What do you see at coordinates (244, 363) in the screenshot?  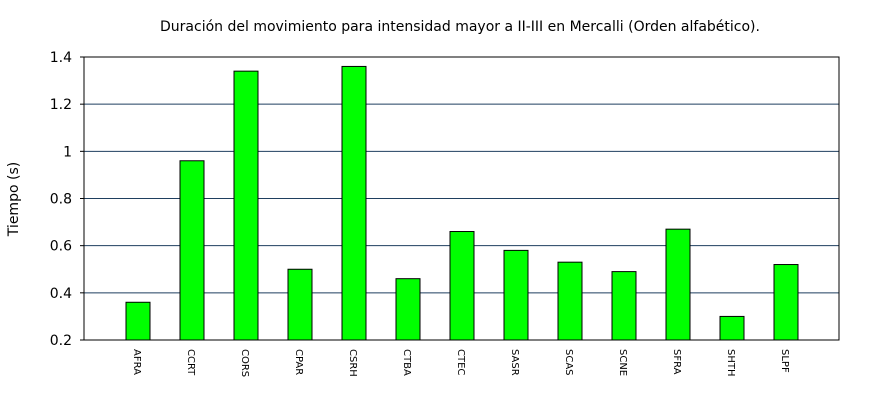 I see `x-tick-label: CORS` at bounding box center [244, 363].